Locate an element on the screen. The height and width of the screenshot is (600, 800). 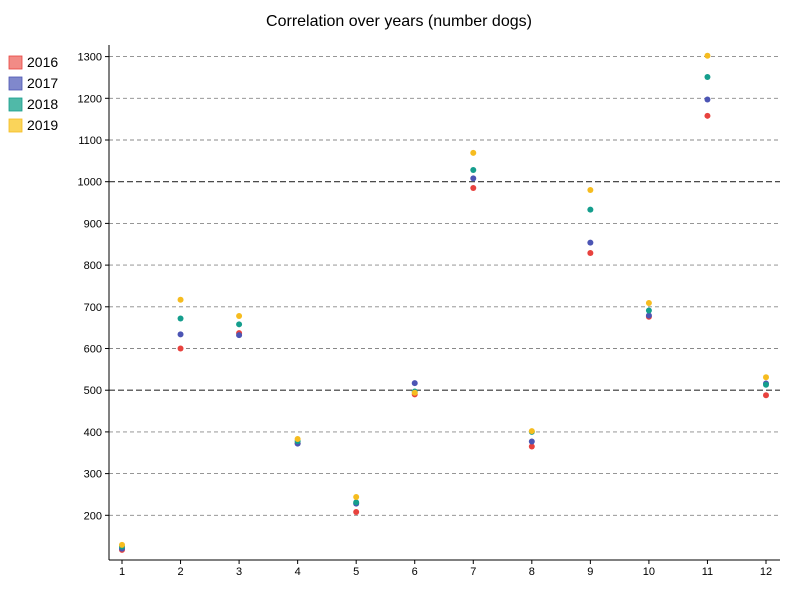
y-tick-label: 500 is located at coordinates (93, 391).